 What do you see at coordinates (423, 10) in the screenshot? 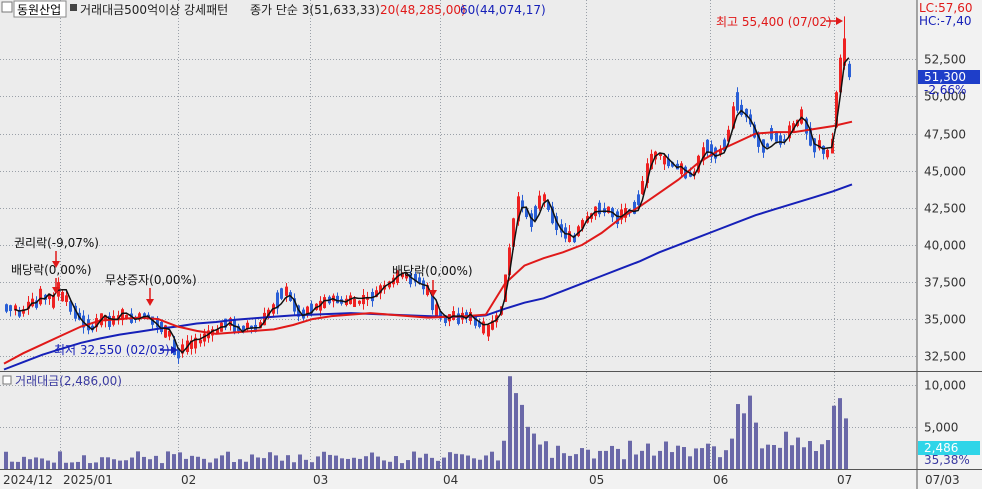
I see `ma20-label: 20(48,285,00)` at bounding box center [423, 10].